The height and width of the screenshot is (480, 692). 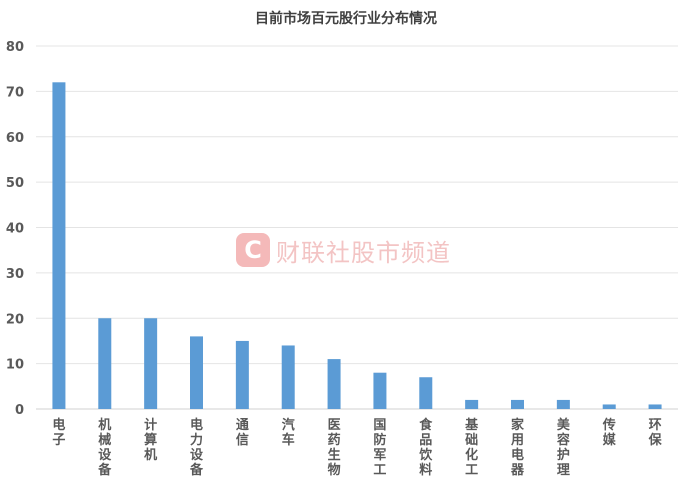 I want to click on x-tick-label: 电子, so click(x=58, y=432).